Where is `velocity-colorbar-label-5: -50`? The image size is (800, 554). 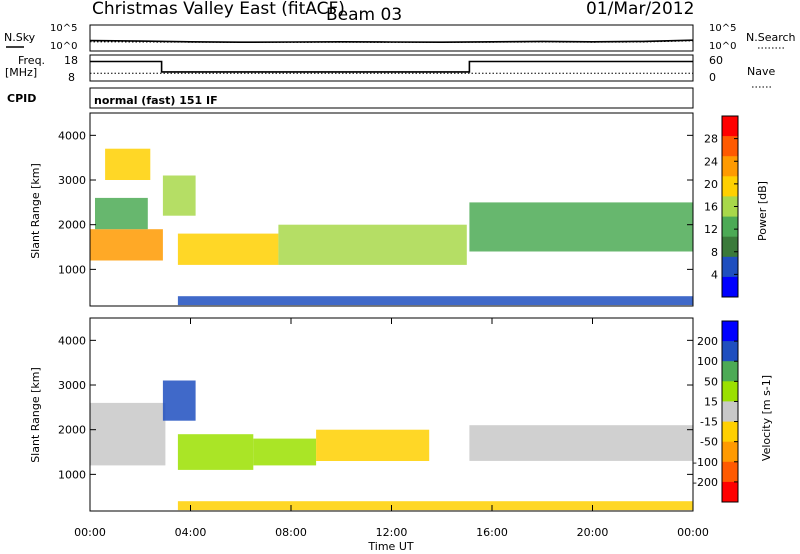 velocity-colorbar-label-5: -50 is located at coordinates (709, 442).